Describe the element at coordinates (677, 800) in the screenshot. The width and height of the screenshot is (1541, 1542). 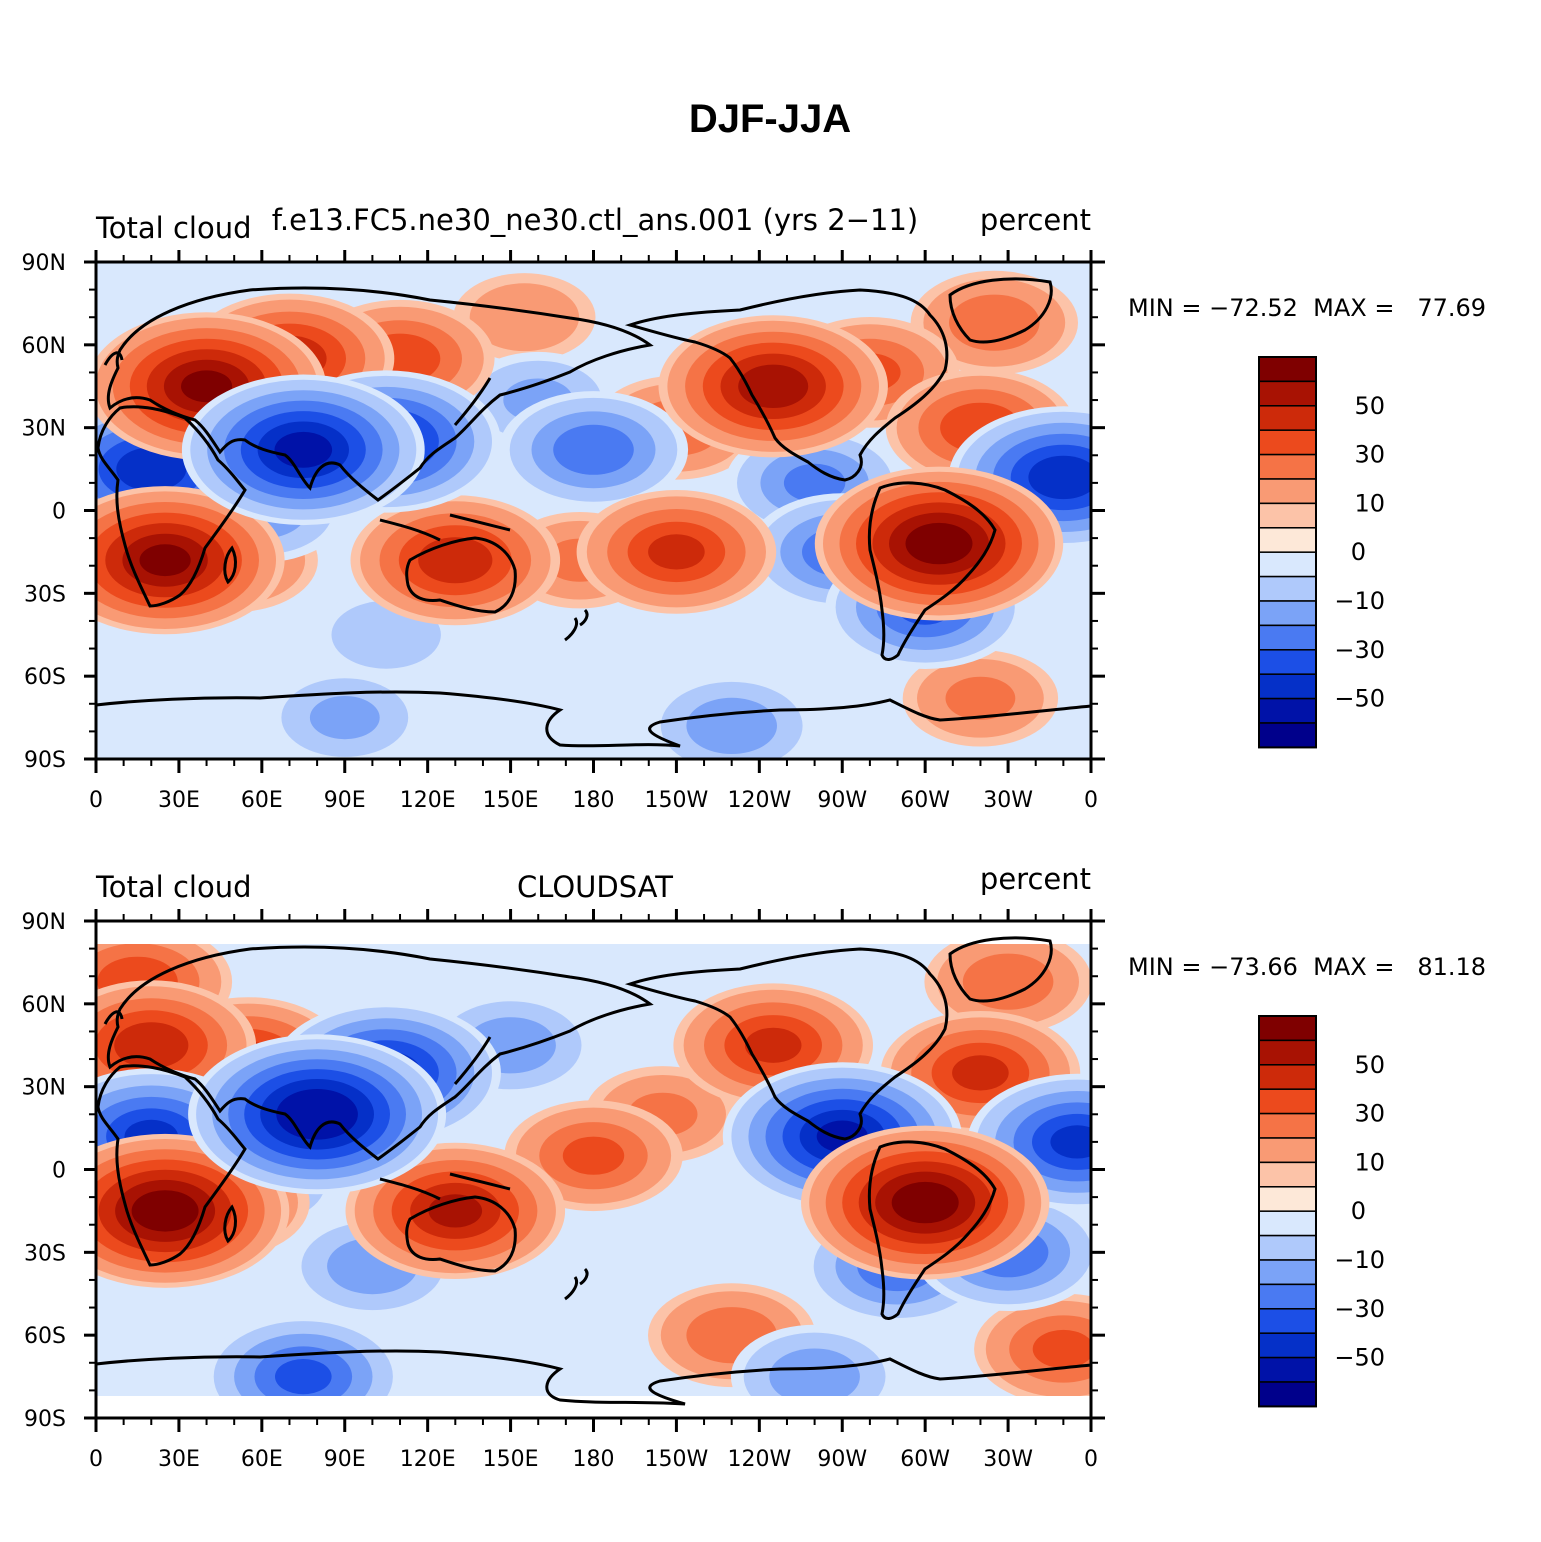
I see `lon-tick-label: 150W` at that location.